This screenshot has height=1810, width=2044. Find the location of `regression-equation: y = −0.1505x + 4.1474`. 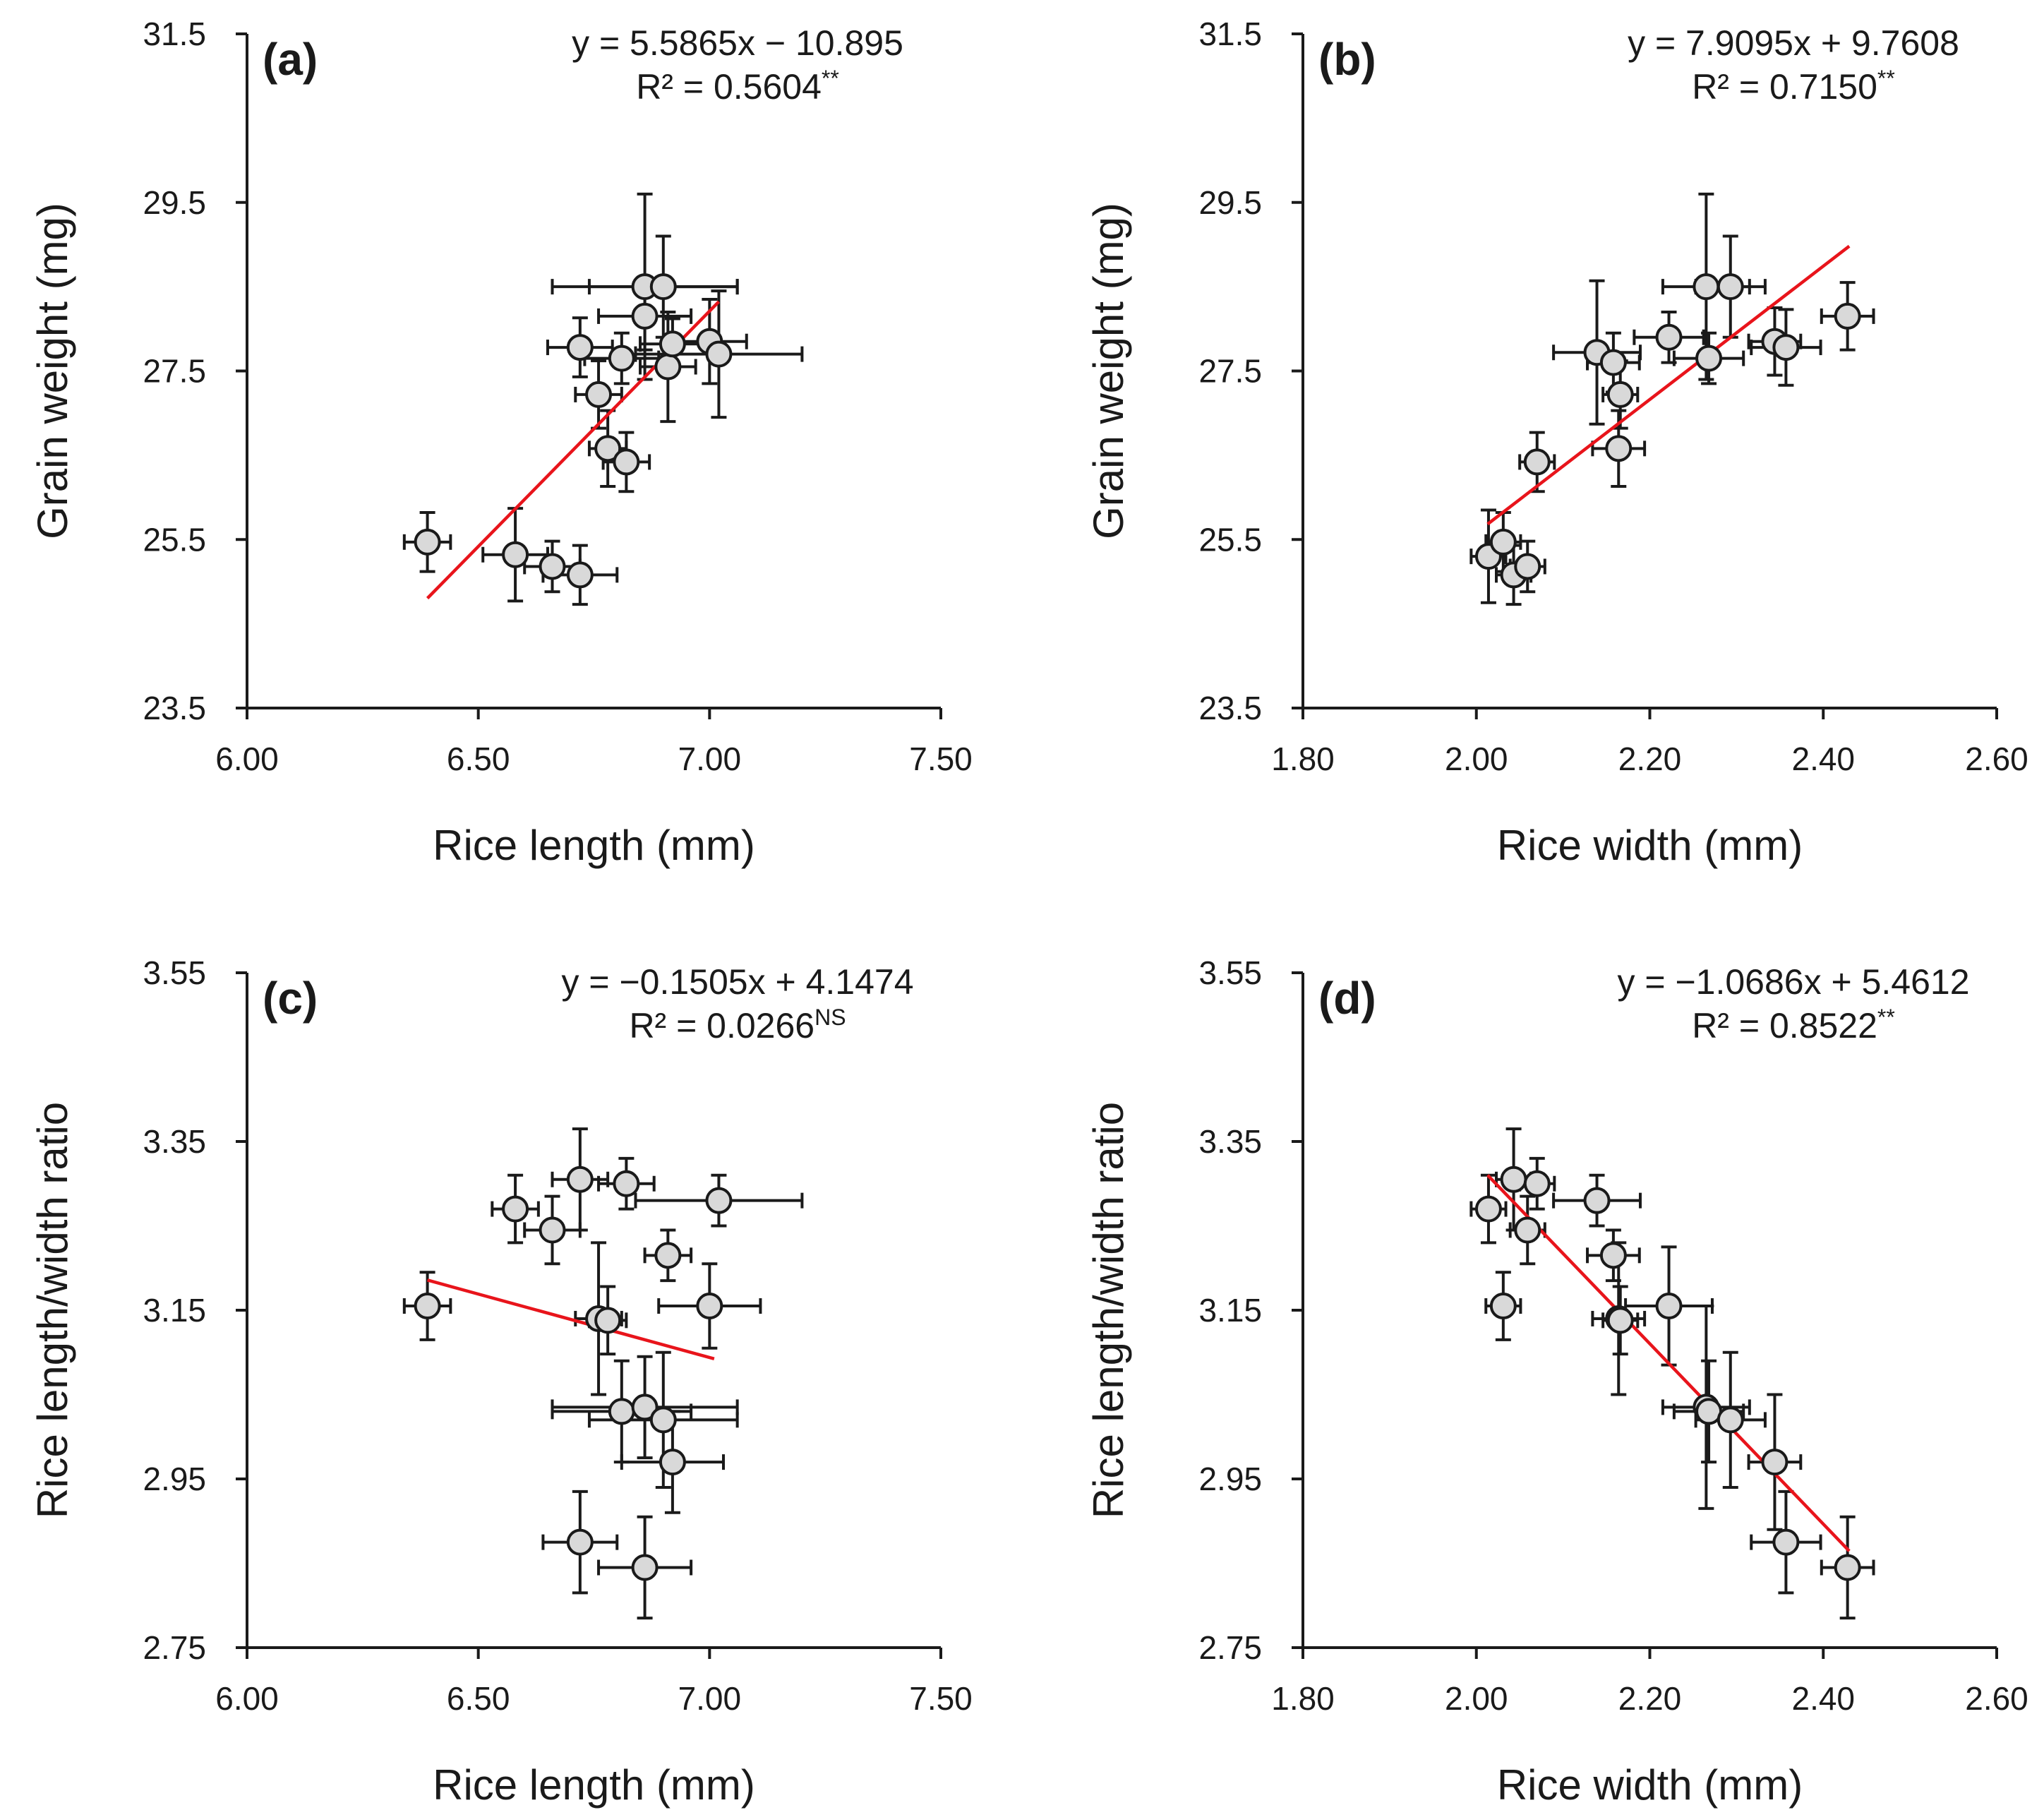

regression-equation: y = −0.1505x + 4.1474 is located at coordinates (737, 982).